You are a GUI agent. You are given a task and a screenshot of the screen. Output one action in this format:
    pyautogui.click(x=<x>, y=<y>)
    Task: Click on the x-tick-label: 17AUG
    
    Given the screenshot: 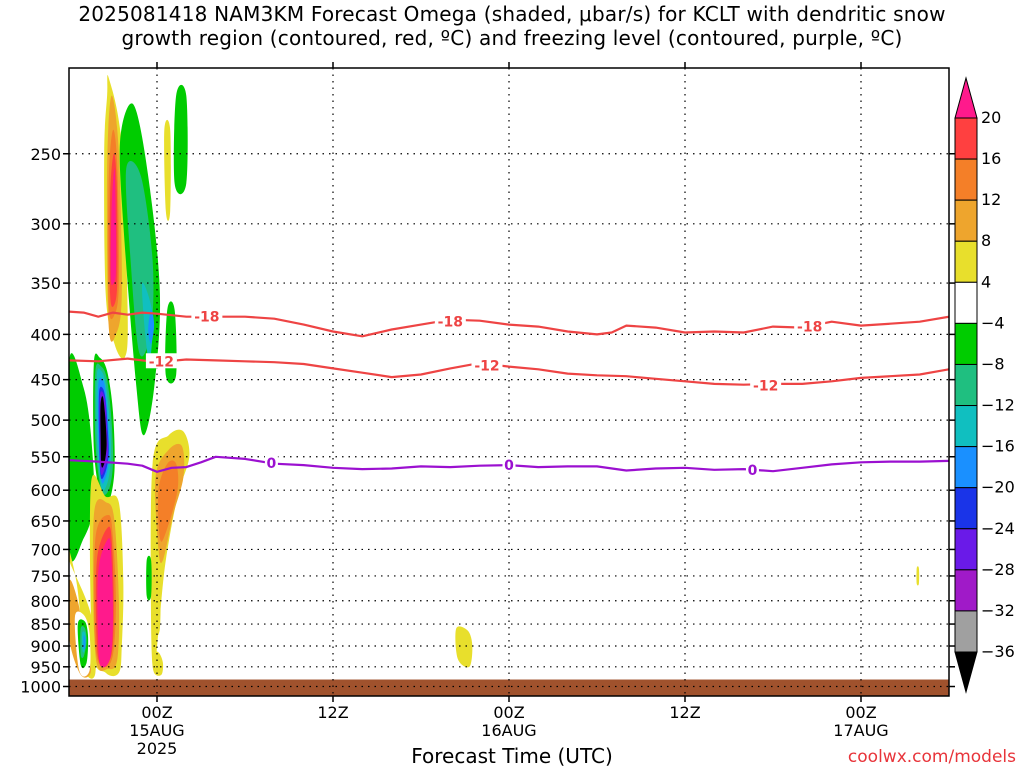 What is the action you would take?
    pyautogui.click(x=860, y=730)
    